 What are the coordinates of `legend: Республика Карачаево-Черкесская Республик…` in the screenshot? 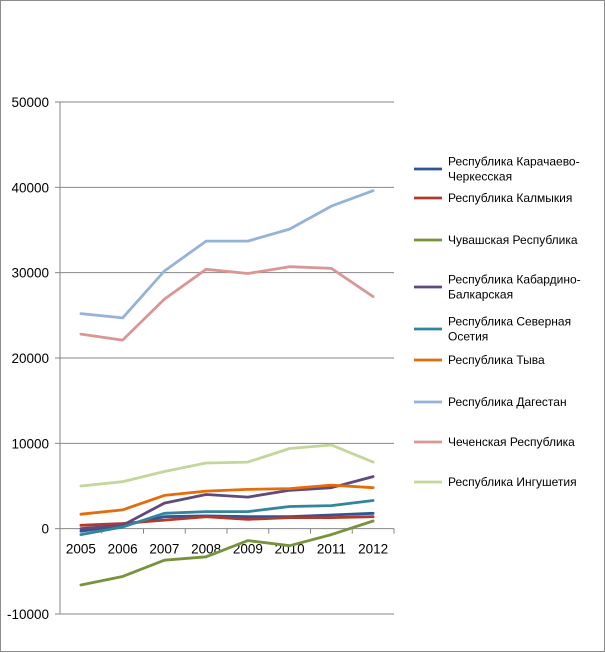 It's located at (497, 322).